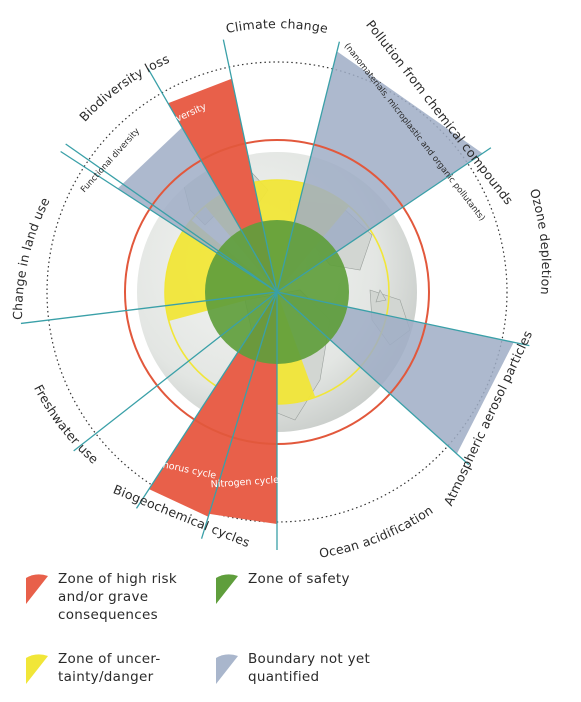 The width and height of the screenshot is (581, 702). I want to click on green-wedge-icon, so click(227, 589).